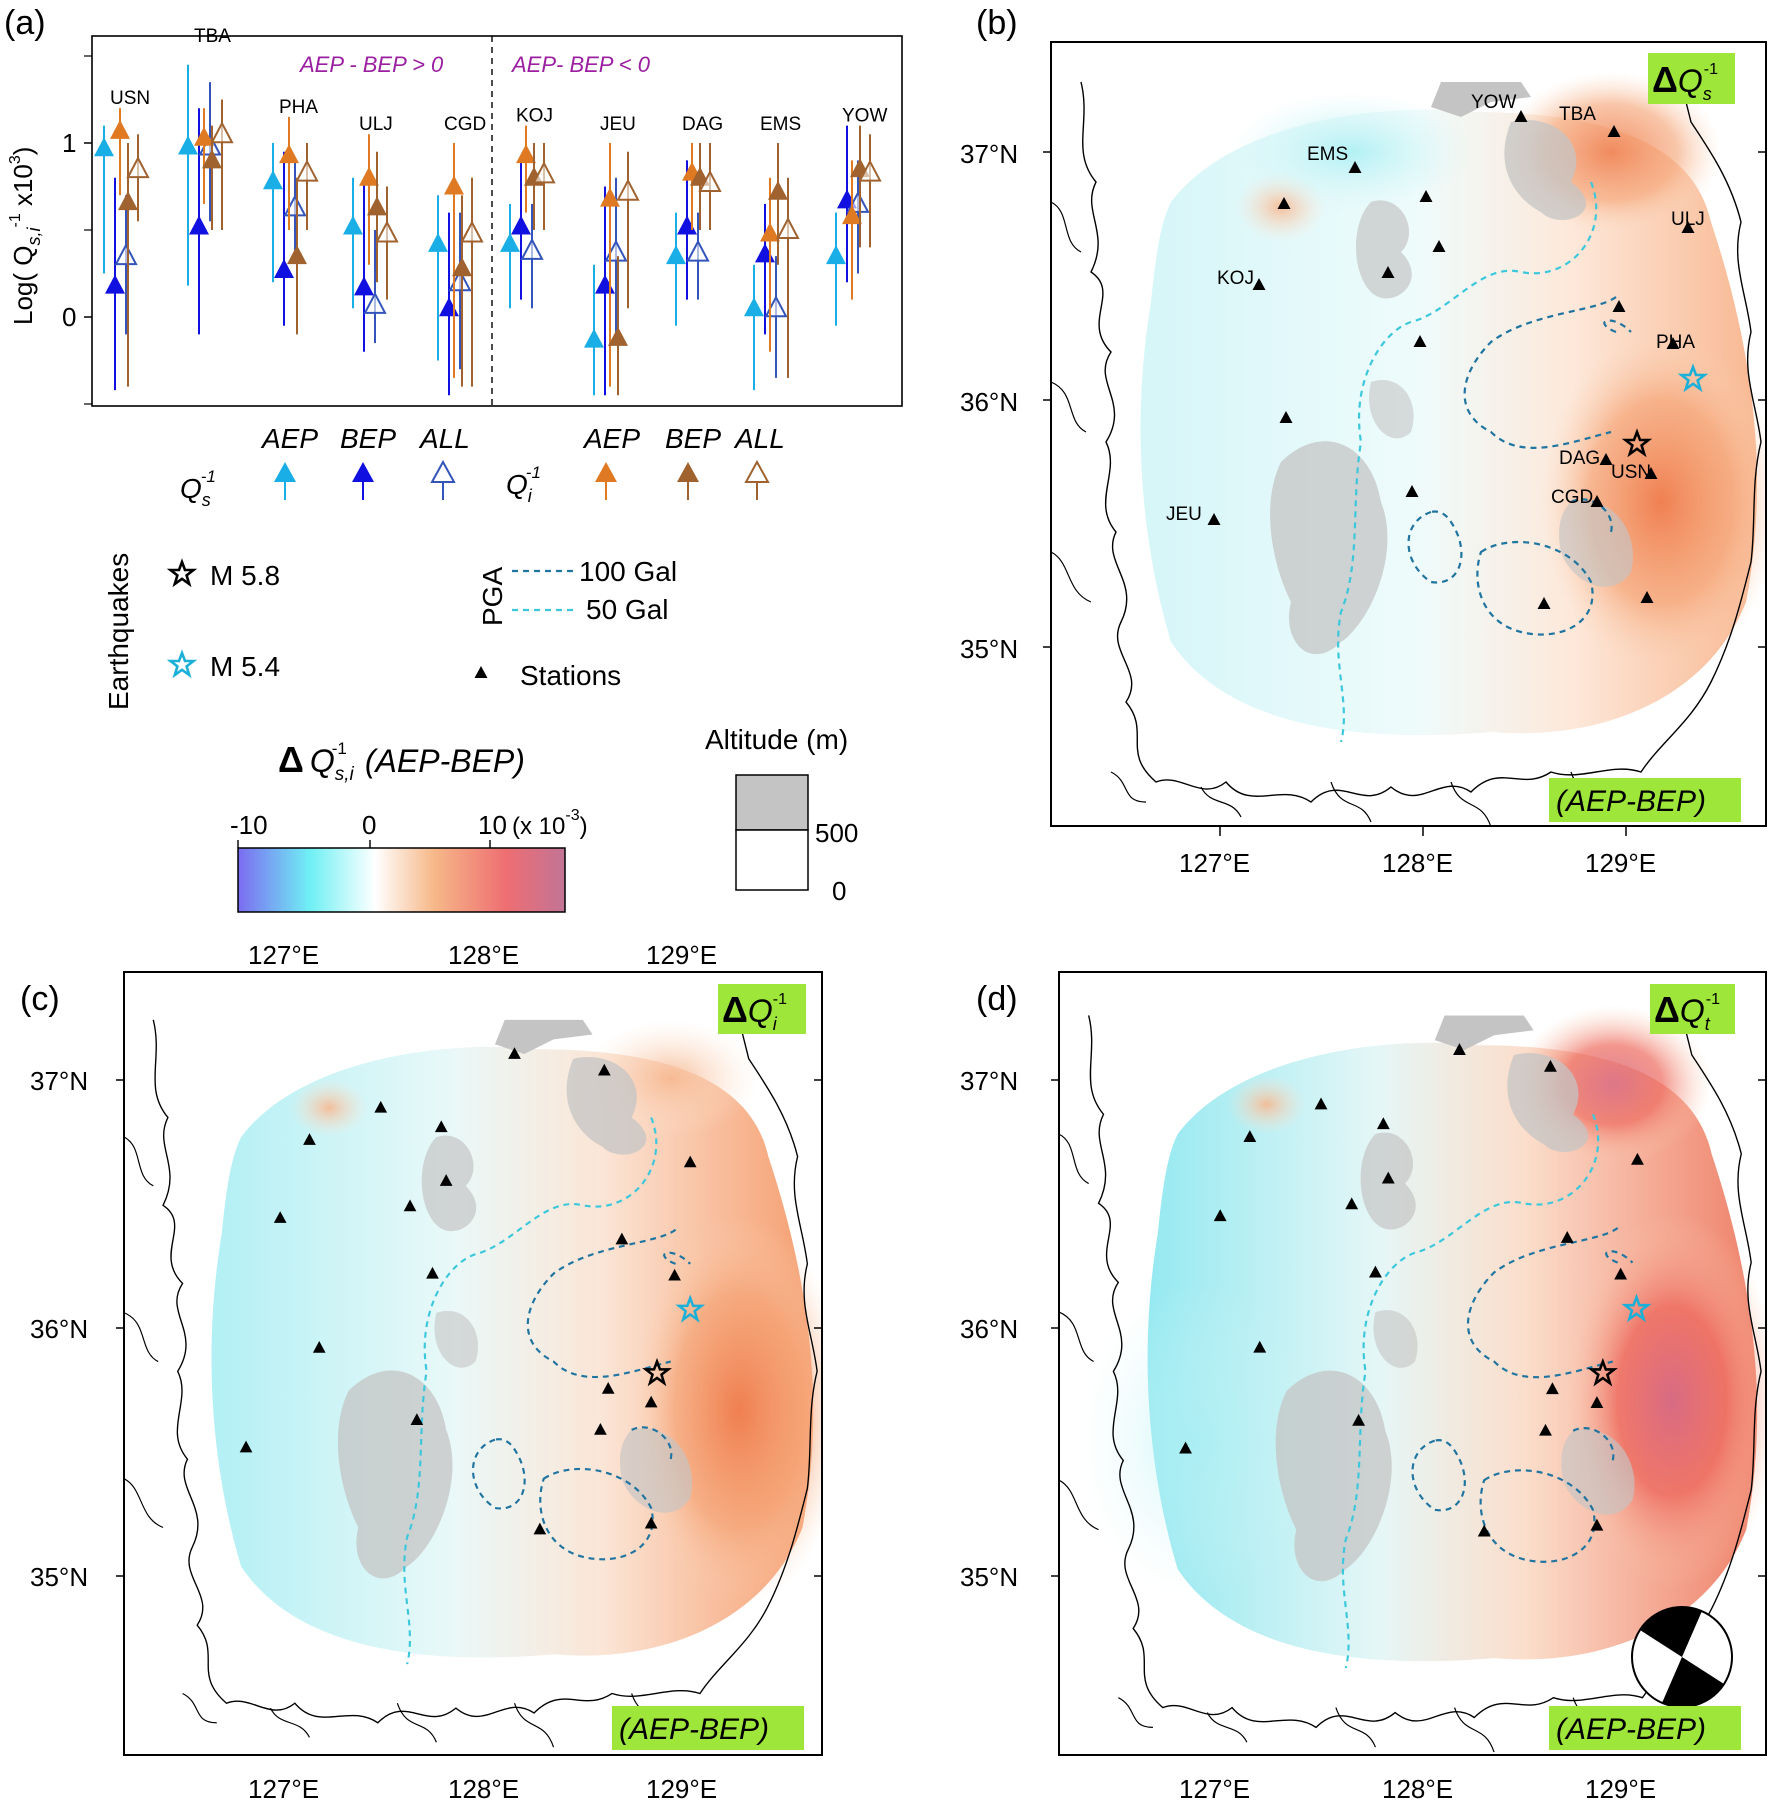 This screenshot has height=1811, width=1770. Describe the element at coordinates (472, 231) in the screenshot. I see `marker-qi-1-all-cgd` at that location.